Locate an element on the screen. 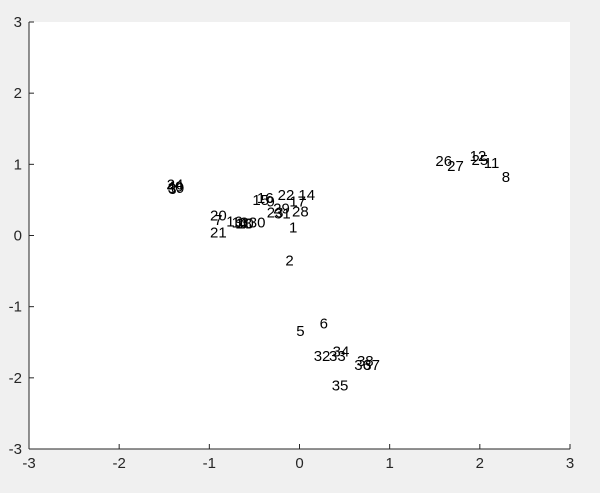 The width and height of the screenshot is (600, 493). point-label: 6 is located at coordinates (324, 324).